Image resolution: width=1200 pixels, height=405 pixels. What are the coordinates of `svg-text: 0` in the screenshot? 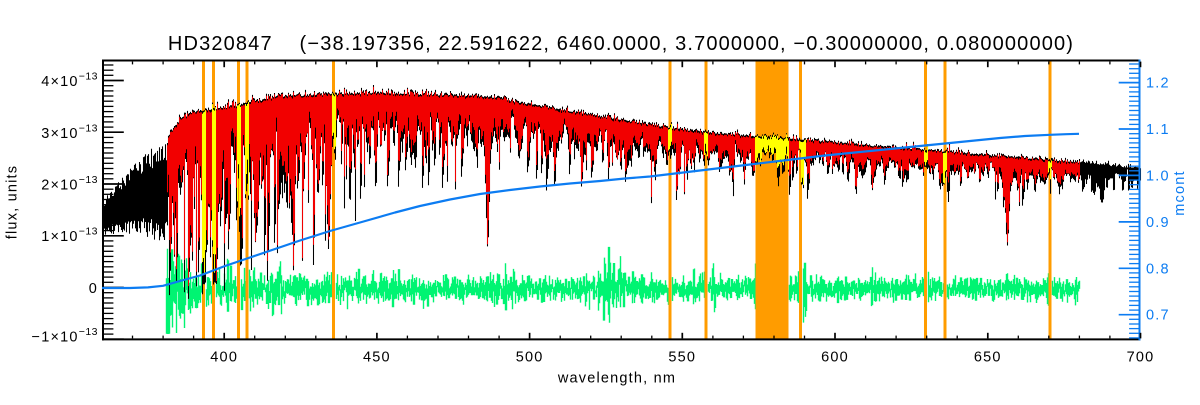 It's located at (93, 289).